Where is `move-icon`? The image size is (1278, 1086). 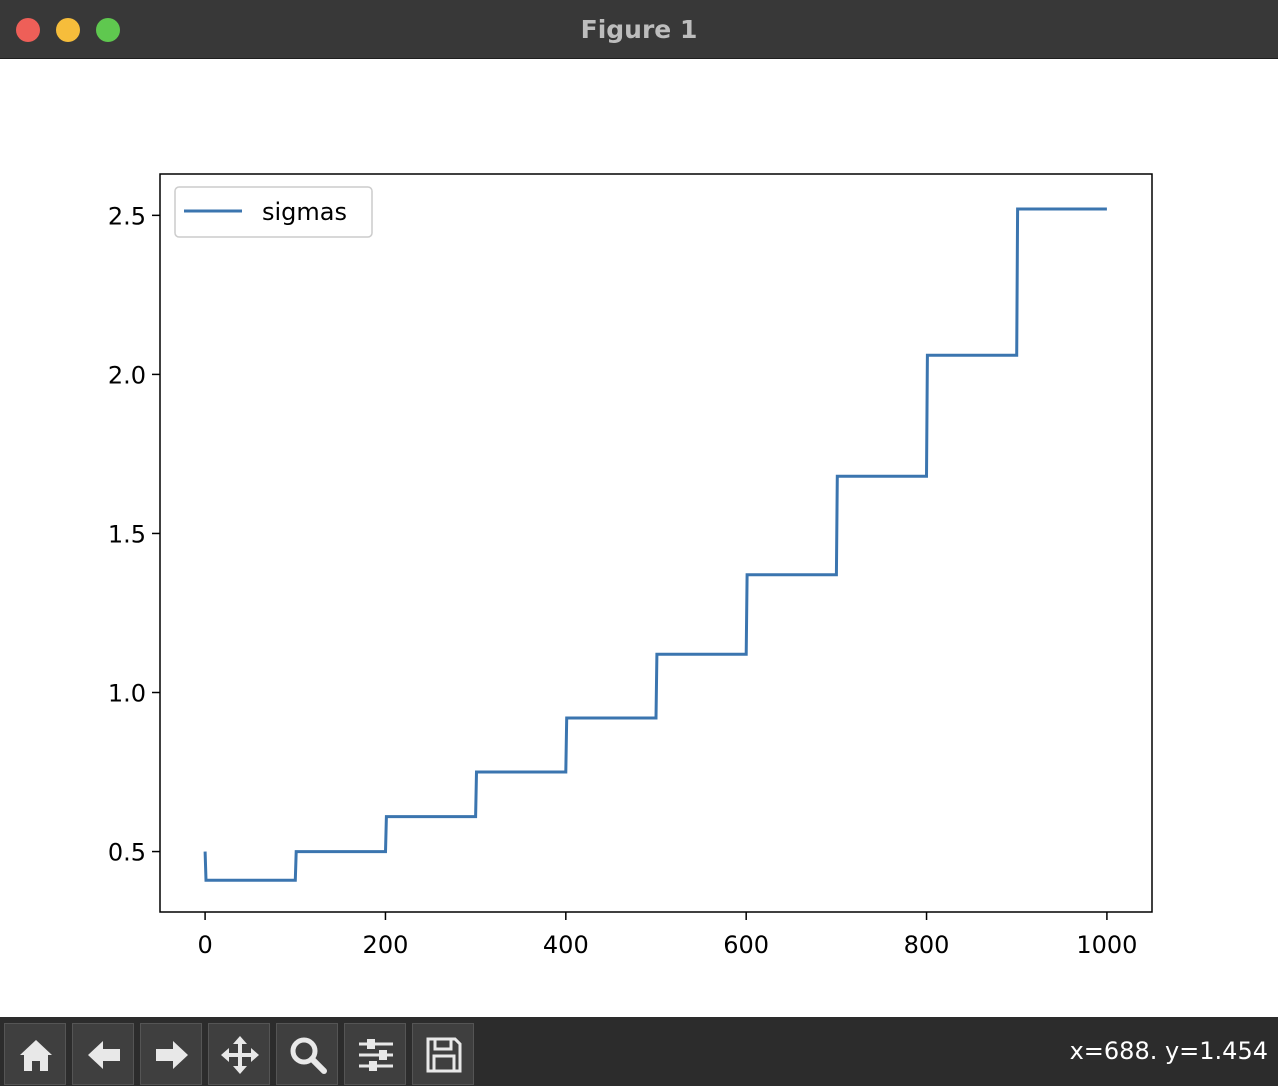 move-icon is located at coordinates (240, 1055).